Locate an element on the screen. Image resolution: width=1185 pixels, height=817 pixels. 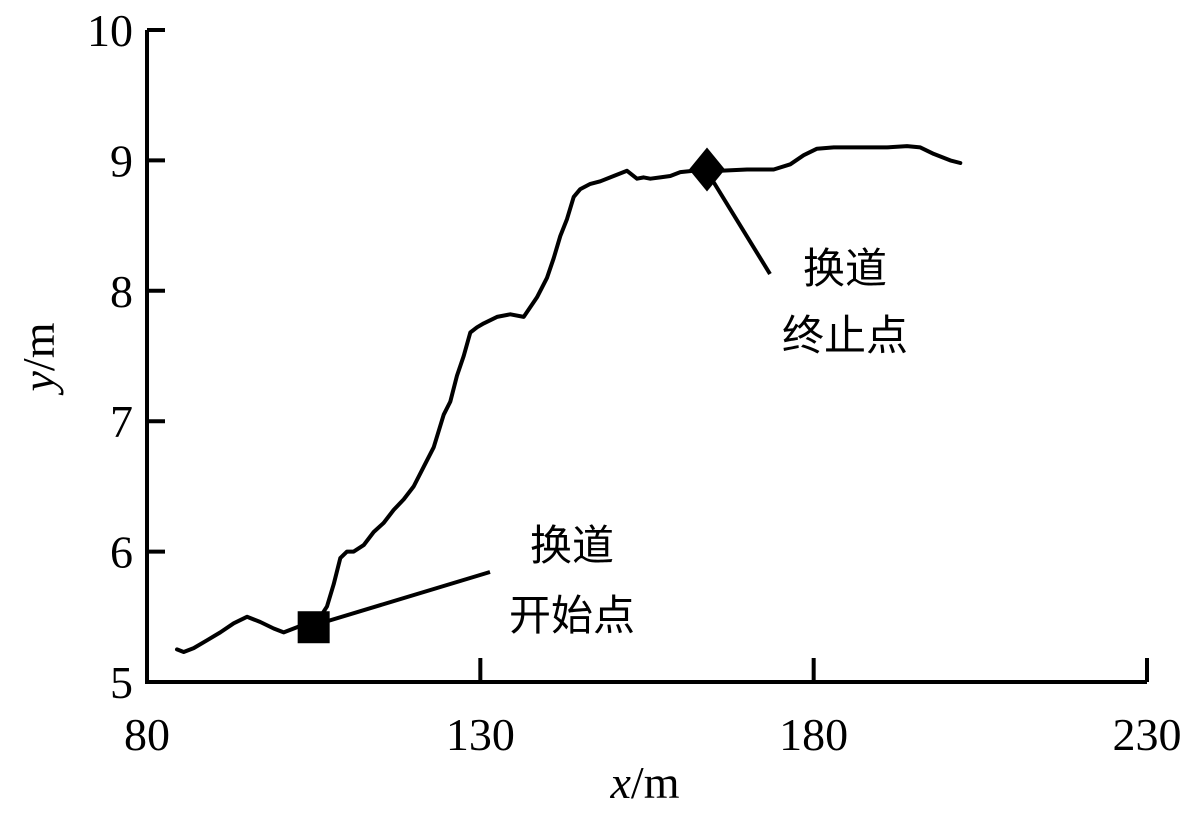
y-axis-title: y/m is located at coordinates (38, 358).